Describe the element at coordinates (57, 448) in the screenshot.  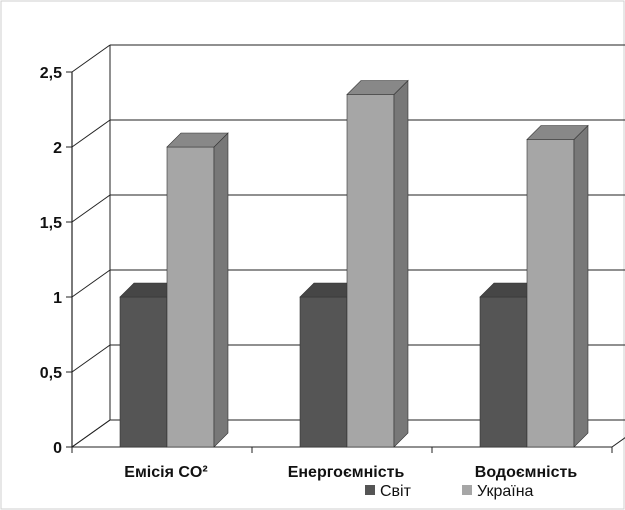
I see `y-tick-label: 0` at that location.